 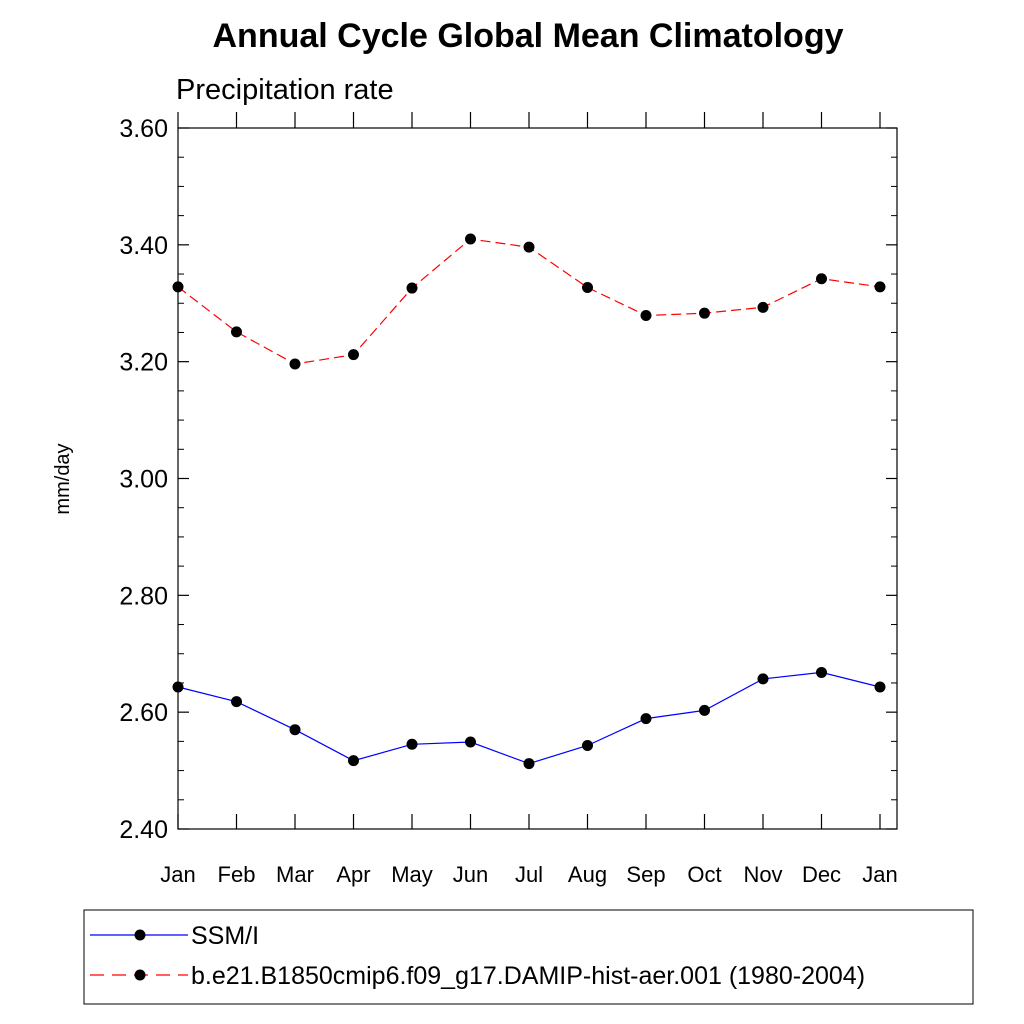 What do you see at coordinates (143, 246) in the screenshot?
I see `y-tick-label: 3.40` at bounding box center [143, 246].